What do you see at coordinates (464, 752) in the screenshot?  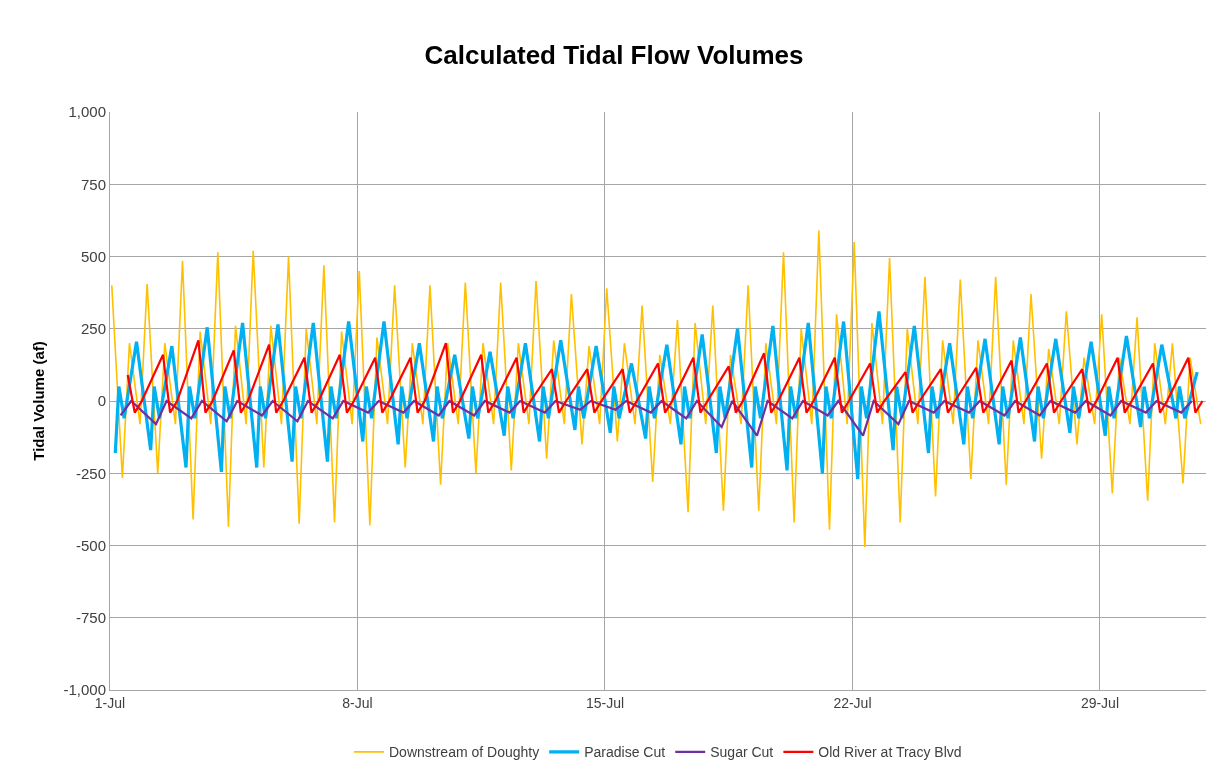 I see `legend-label: Downstream of Doughty` at bounding box center [464, 752].